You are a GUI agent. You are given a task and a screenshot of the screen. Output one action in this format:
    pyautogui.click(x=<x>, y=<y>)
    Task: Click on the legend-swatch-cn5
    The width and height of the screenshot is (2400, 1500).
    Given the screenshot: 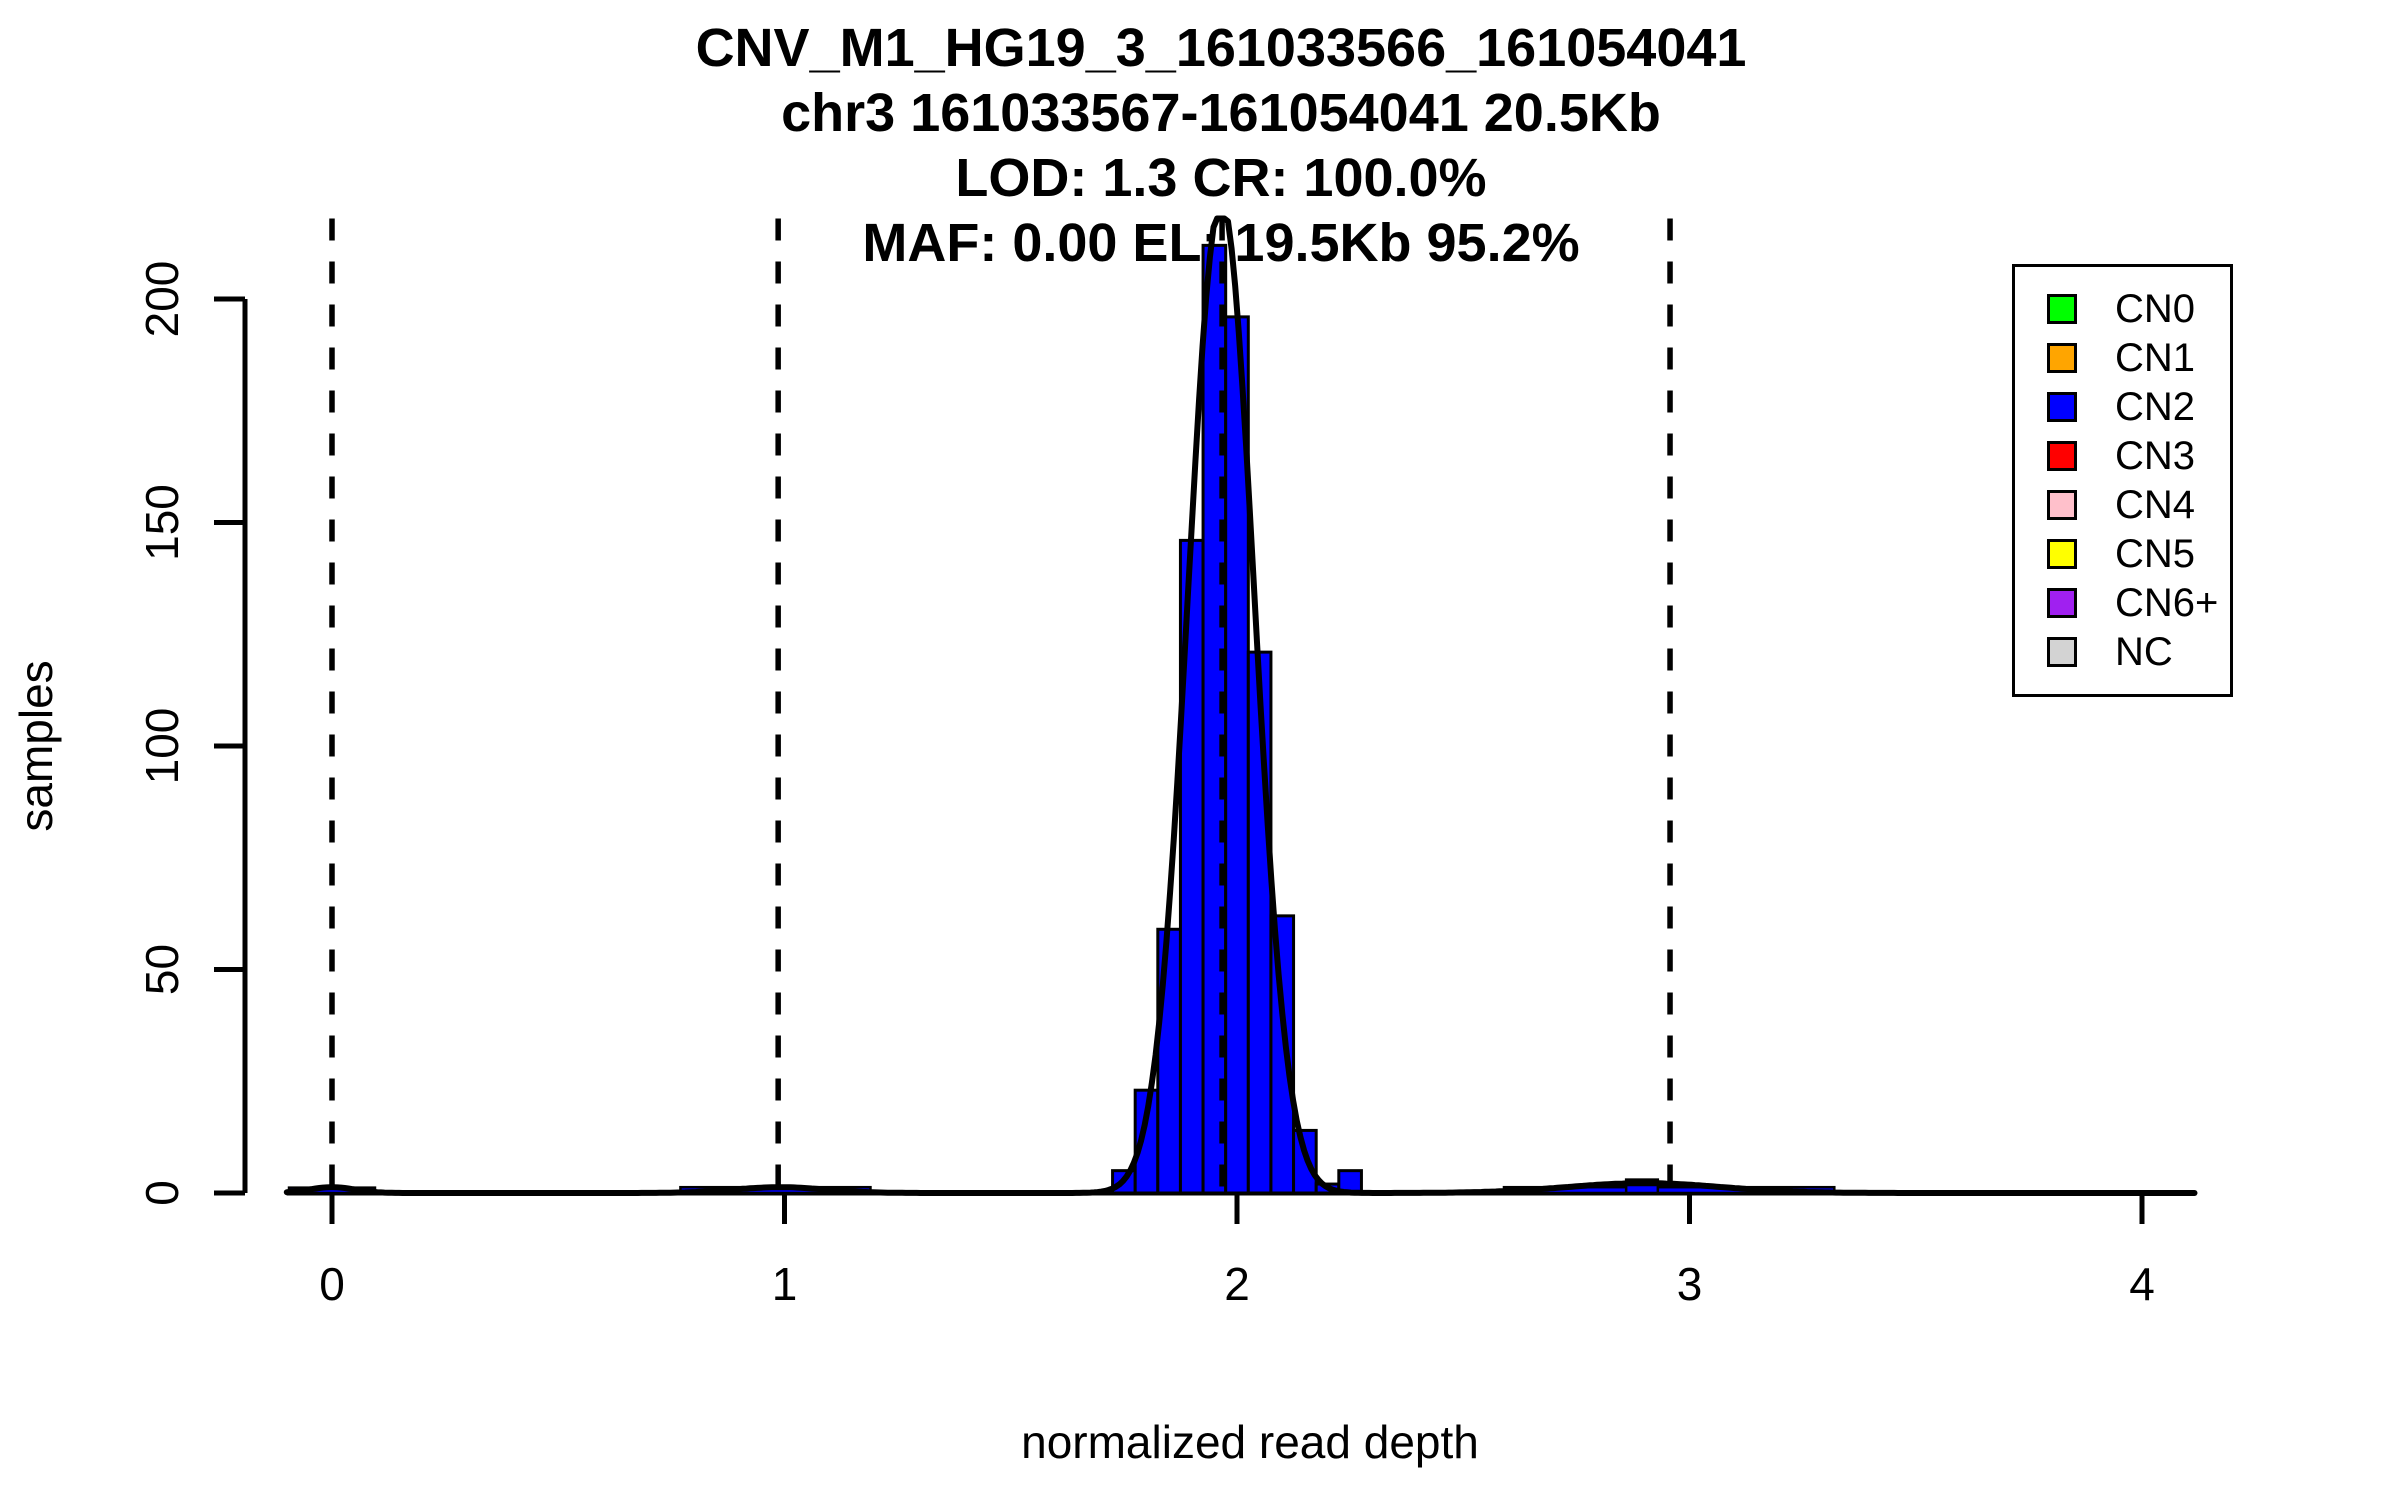 What is the action you would take?
    pyautogui.click(x=2062, y=554)
    